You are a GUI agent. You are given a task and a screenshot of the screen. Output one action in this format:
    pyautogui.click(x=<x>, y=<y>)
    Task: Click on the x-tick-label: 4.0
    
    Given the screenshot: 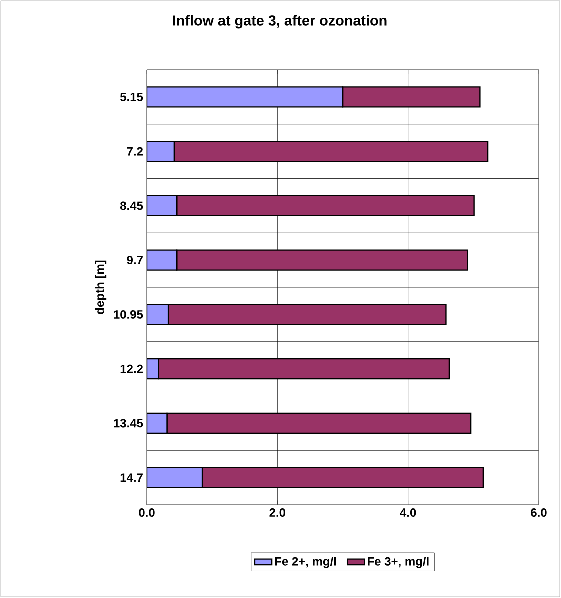 What is the action you would take?
    pyautogui.click(x=408, y=513)
    